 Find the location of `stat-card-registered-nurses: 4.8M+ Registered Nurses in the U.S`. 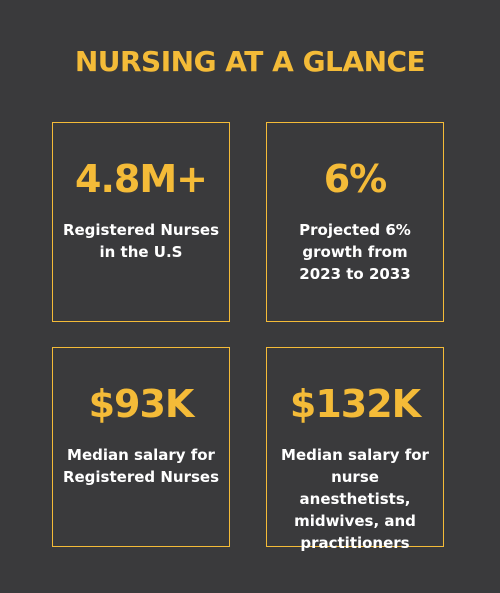

stat-card-registered-nurses: 4.8M+ Registered Nurses in the U.S is located at coordinates (141, 222).